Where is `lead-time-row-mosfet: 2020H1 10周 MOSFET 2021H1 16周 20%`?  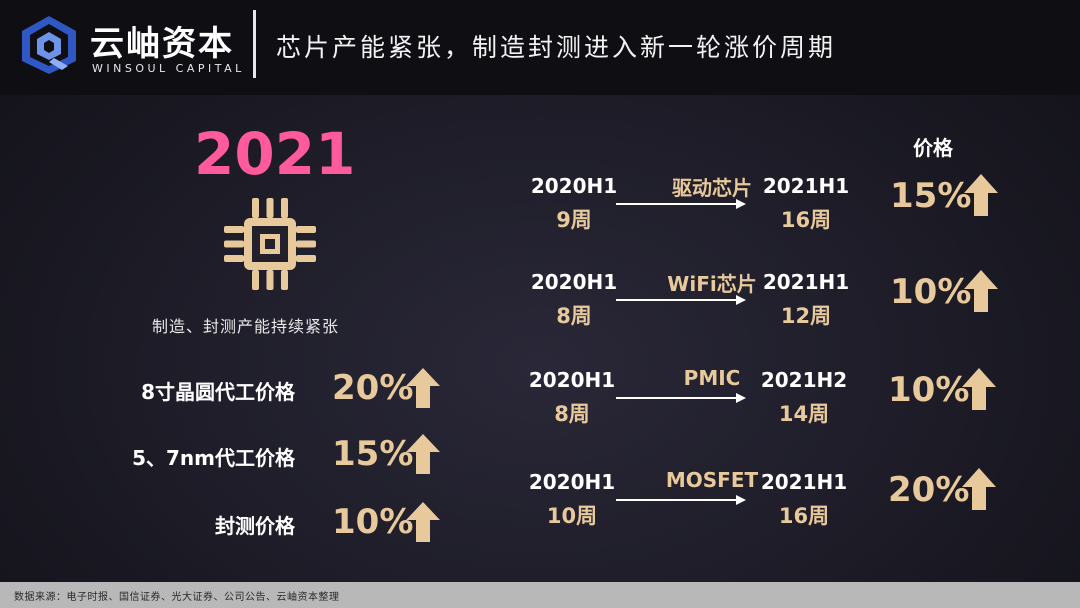
lead-time-row-mosfet: 2020H1 10周 MOSFET 2021H1 16周 20% is located at coordinates (770, 508).